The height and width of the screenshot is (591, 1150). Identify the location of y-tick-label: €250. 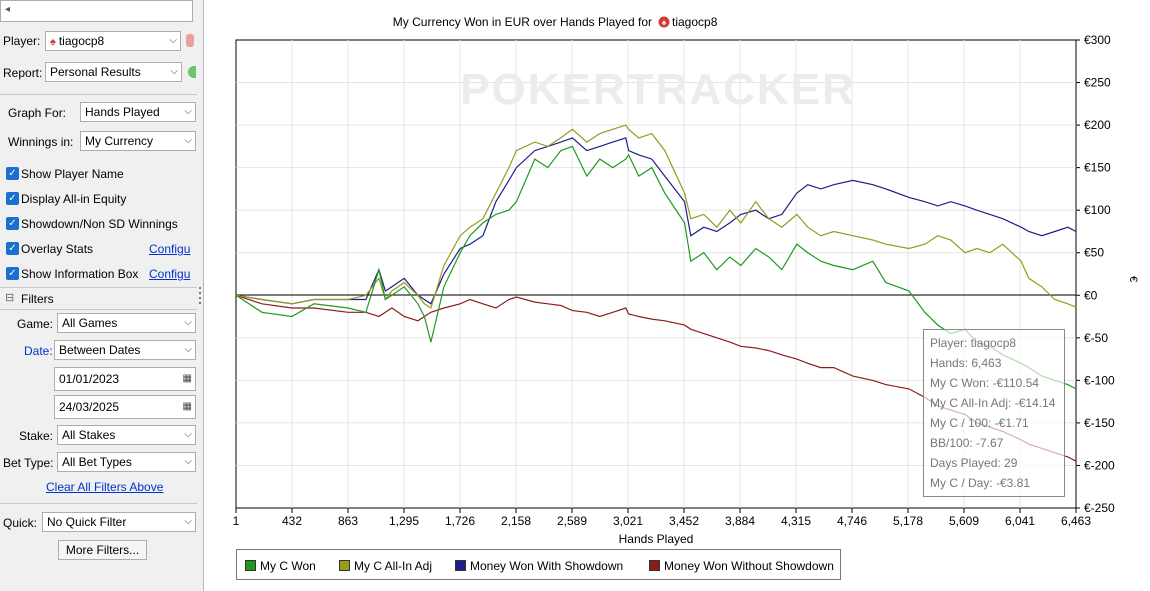
(1097, 83).